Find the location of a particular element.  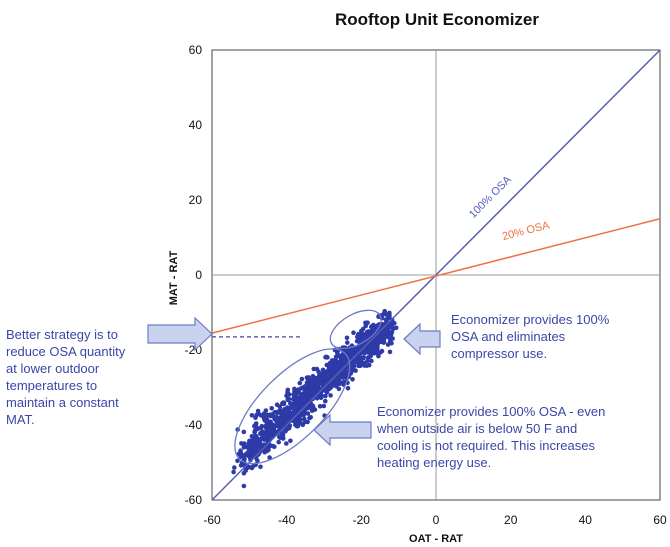

x-tick-label: -60 is located at coordinates (212, 520).